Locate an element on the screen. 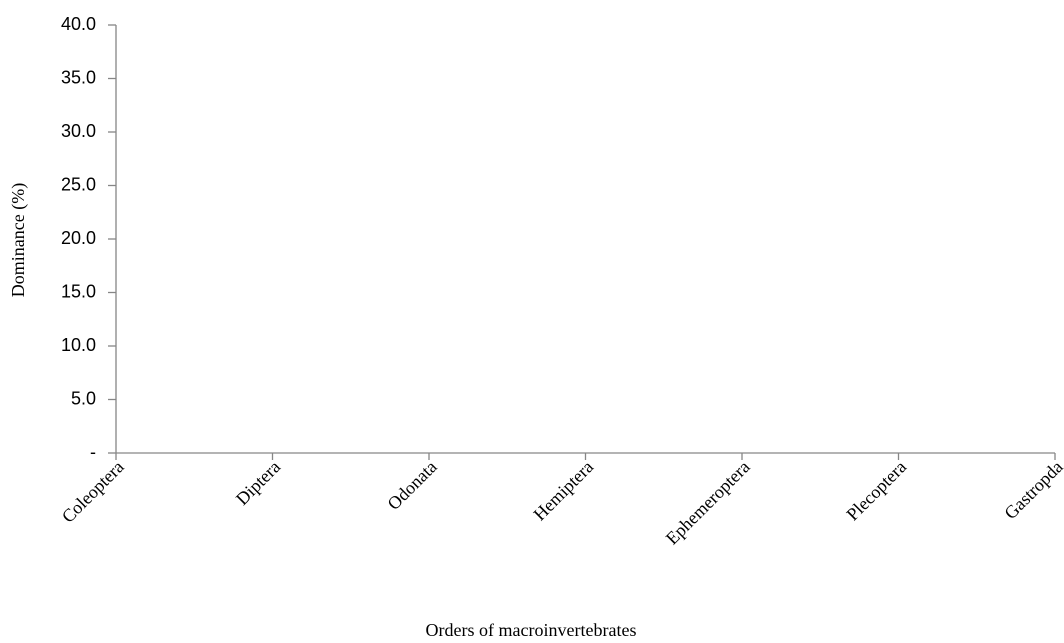  y-tick-label: 10.0 is located at coordinates (78, 345).